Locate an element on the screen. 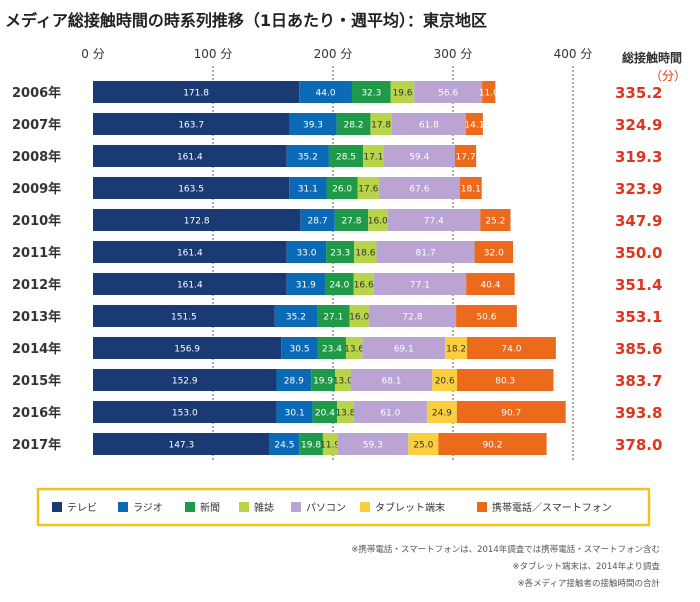  bar-value-label: 25.2 is located at coordinates (495, 222).